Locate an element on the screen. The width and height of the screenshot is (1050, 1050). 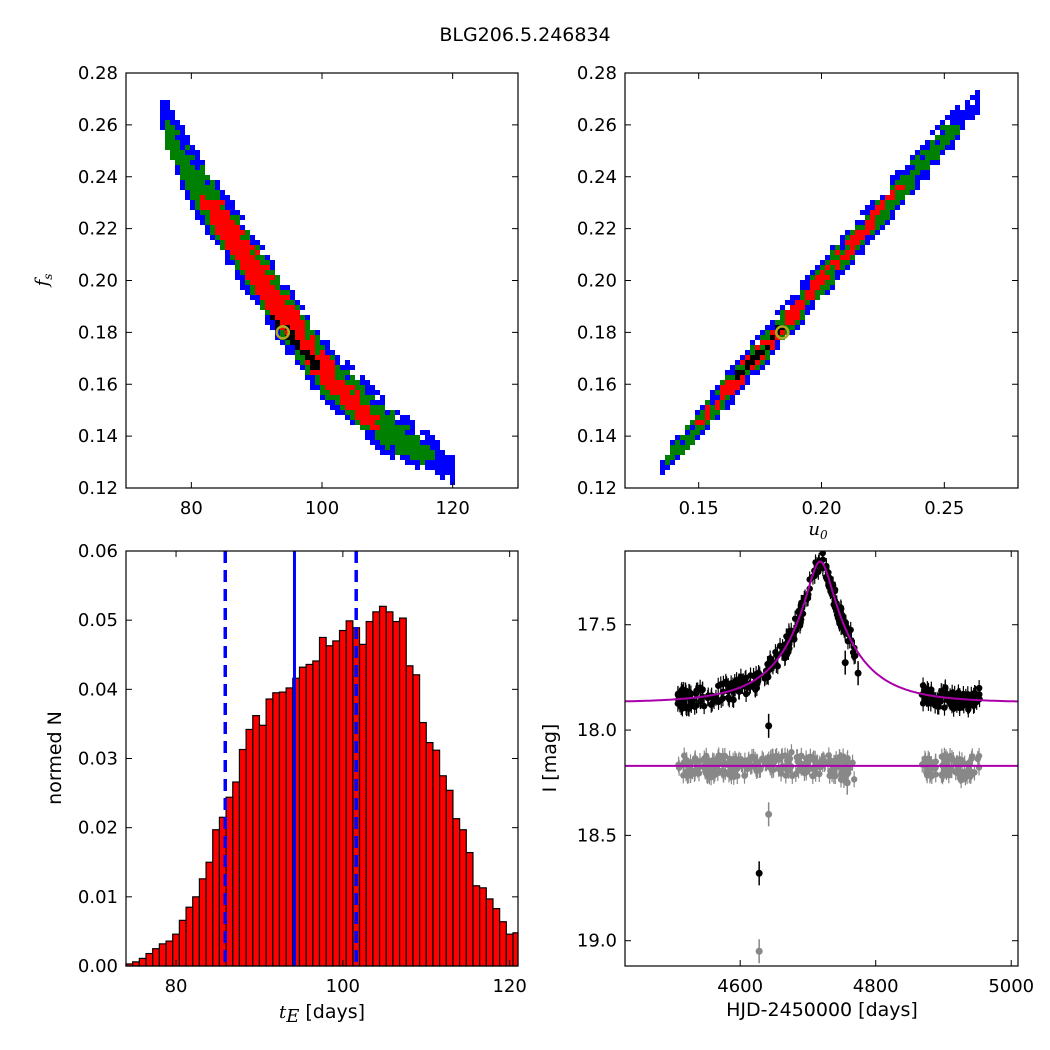
y-tick-label: 0.12 is located at coordinates (98, 488).